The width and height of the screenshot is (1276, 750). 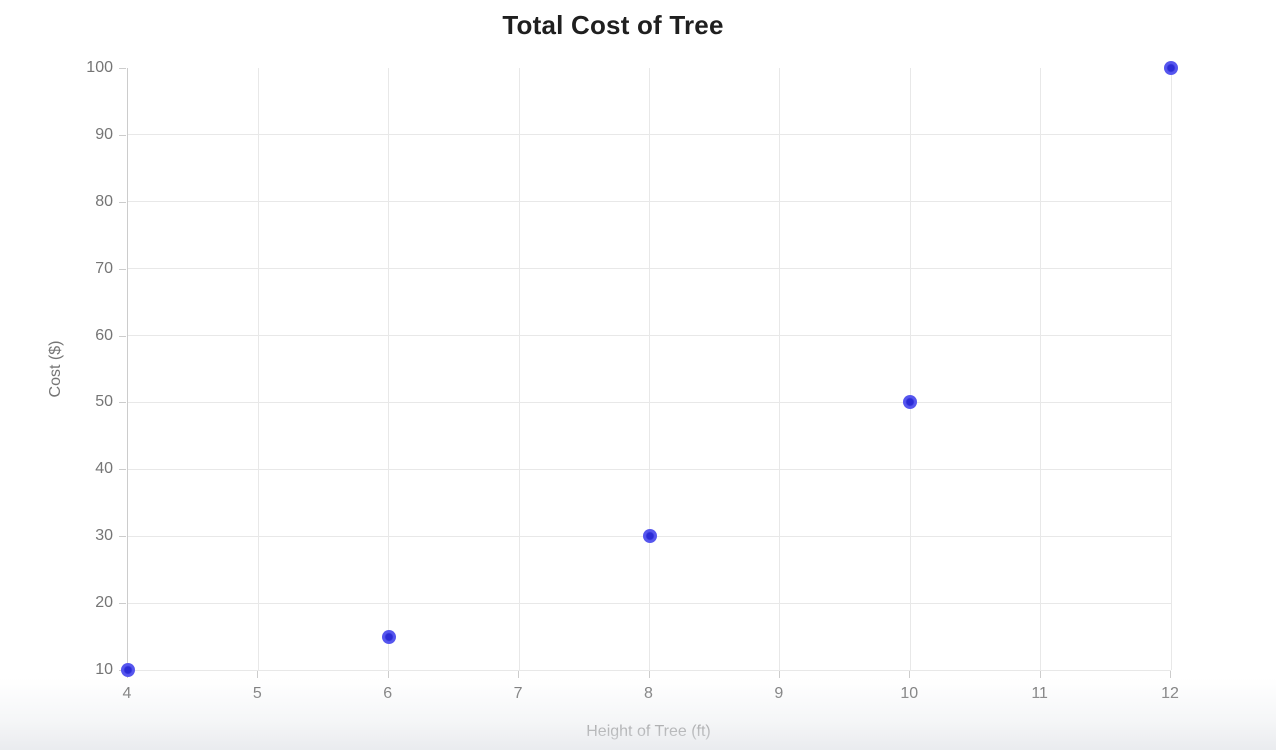 I want to click on x-tick-label-6: 6, so click(x=388, y=693).